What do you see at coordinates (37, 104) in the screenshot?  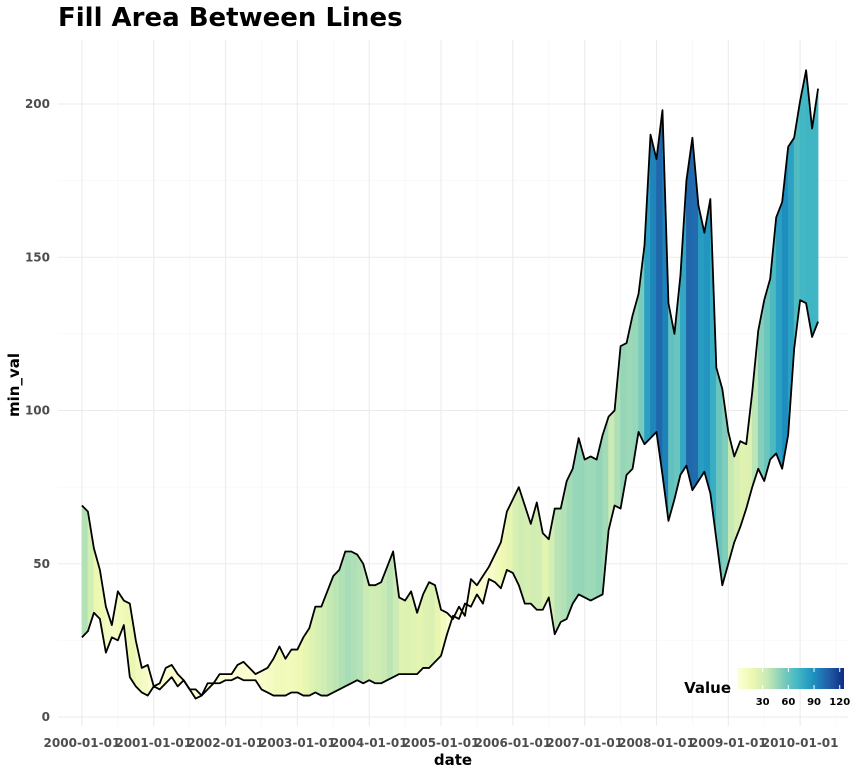 I see `y-tick-label: 200` at bounding box center [37, 104].